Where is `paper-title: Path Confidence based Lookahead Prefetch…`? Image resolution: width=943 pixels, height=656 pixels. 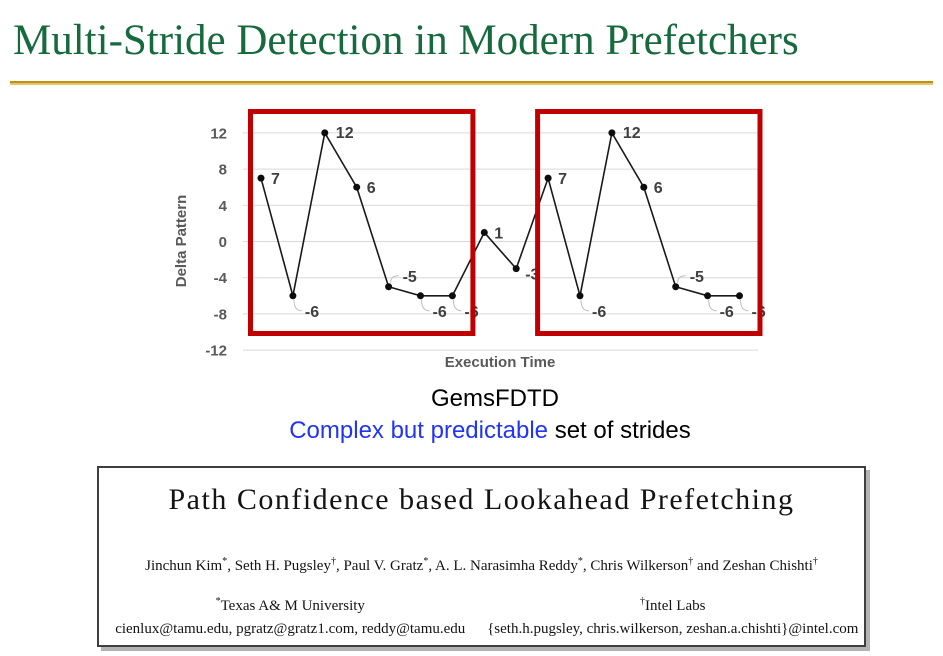
paper-title: Path Confidence based Lookahead Prefetch… is located at coordinates (481, 499).